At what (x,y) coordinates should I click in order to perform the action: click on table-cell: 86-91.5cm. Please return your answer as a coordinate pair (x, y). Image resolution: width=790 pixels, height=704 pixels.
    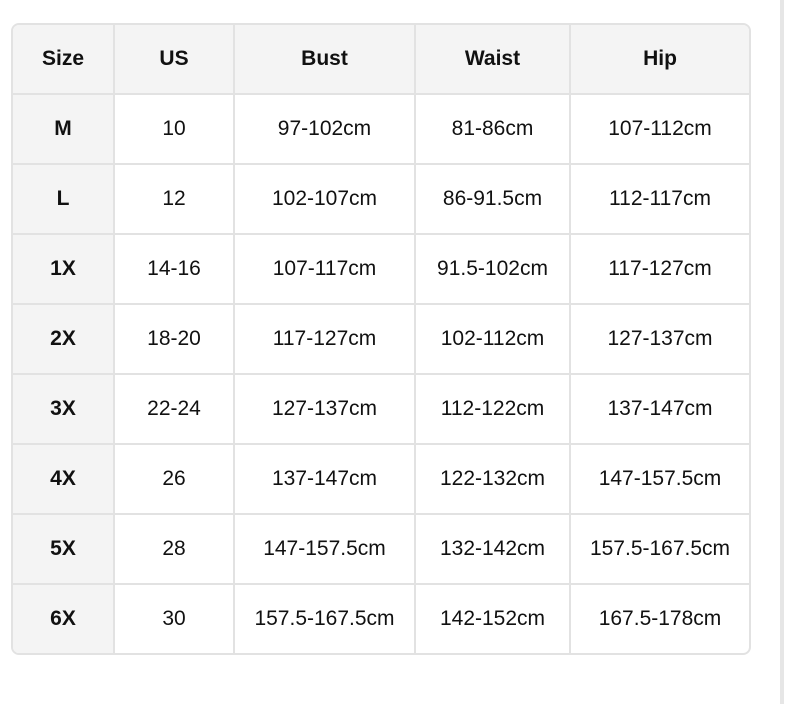
    Looking at the image, I should click on (492, 199).